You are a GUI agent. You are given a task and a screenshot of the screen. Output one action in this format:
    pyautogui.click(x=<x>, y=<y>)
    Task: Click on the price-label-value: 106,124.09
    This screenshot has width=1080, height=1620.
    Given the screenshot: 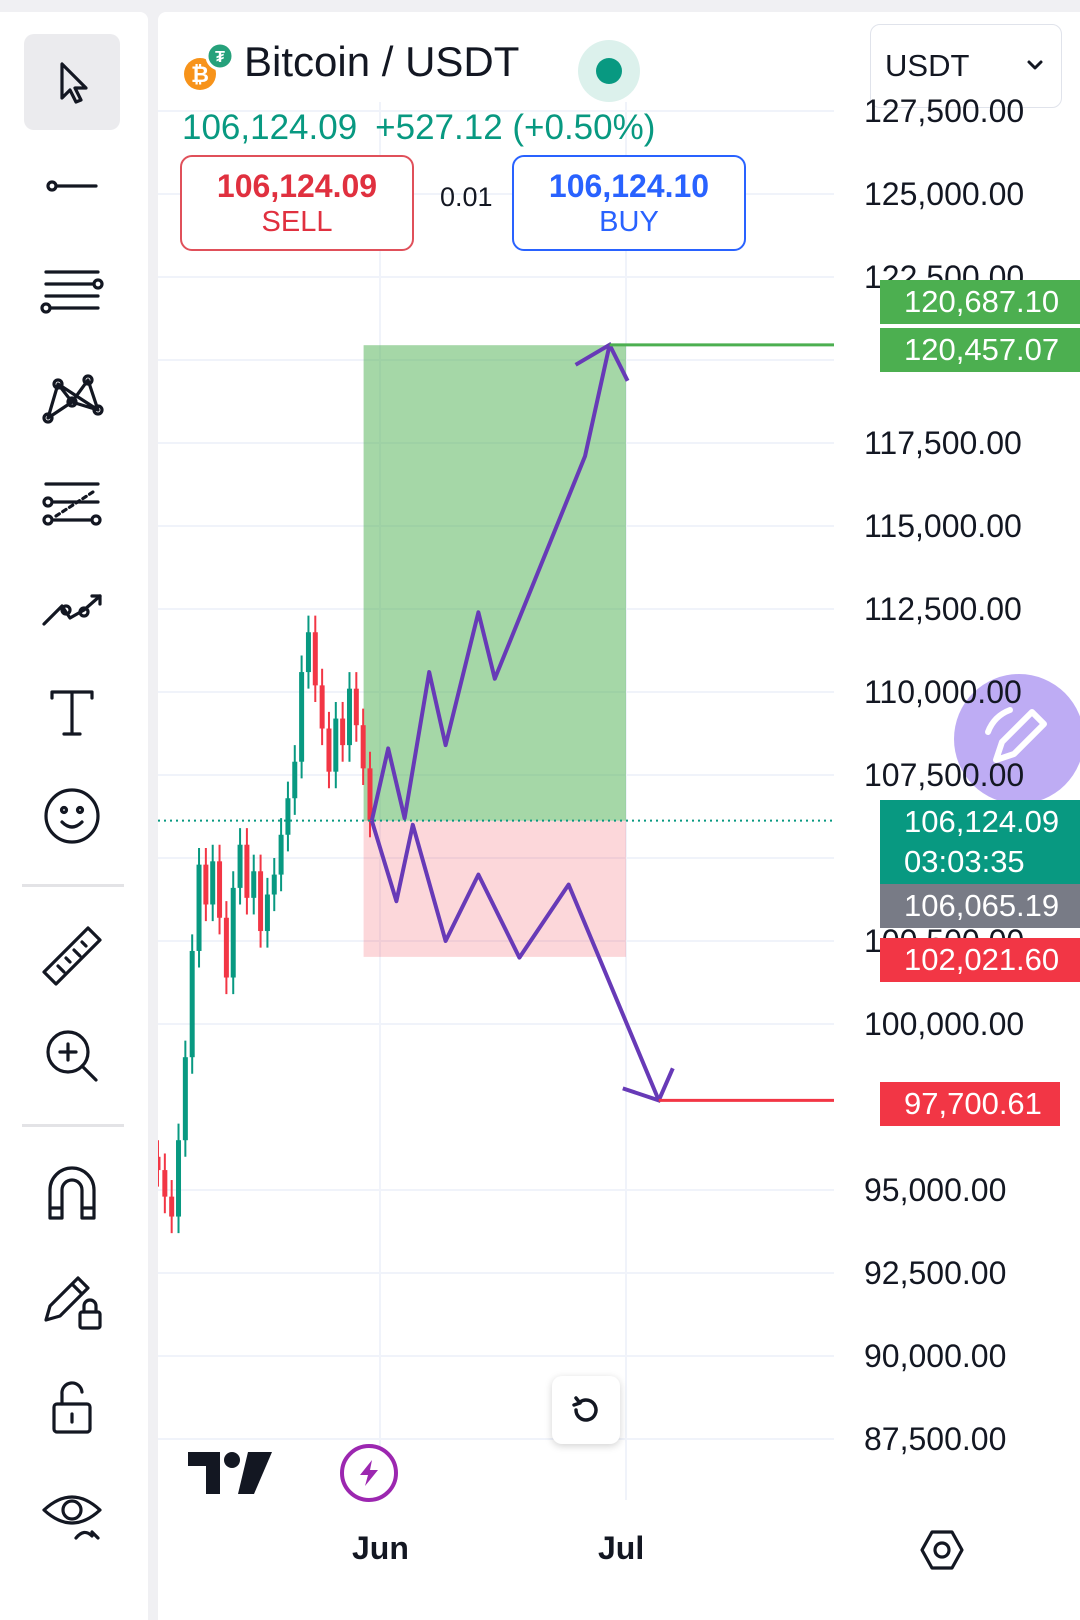 What is the action you would take?
    pyautogui.click(x=982, y=821)
    